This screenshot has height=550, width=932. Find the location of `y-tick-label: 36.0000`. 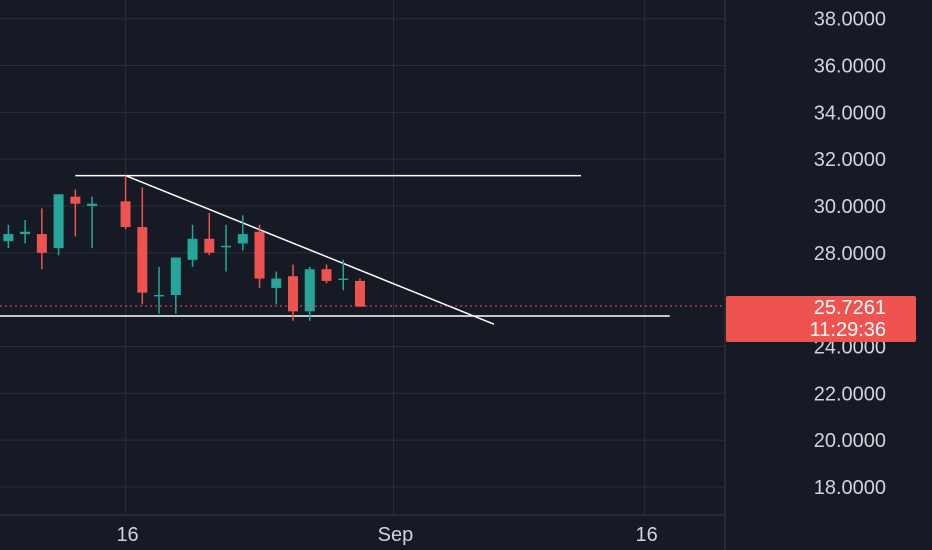

y-tick-label: 36.0000 is located at coordinates (850, 67).